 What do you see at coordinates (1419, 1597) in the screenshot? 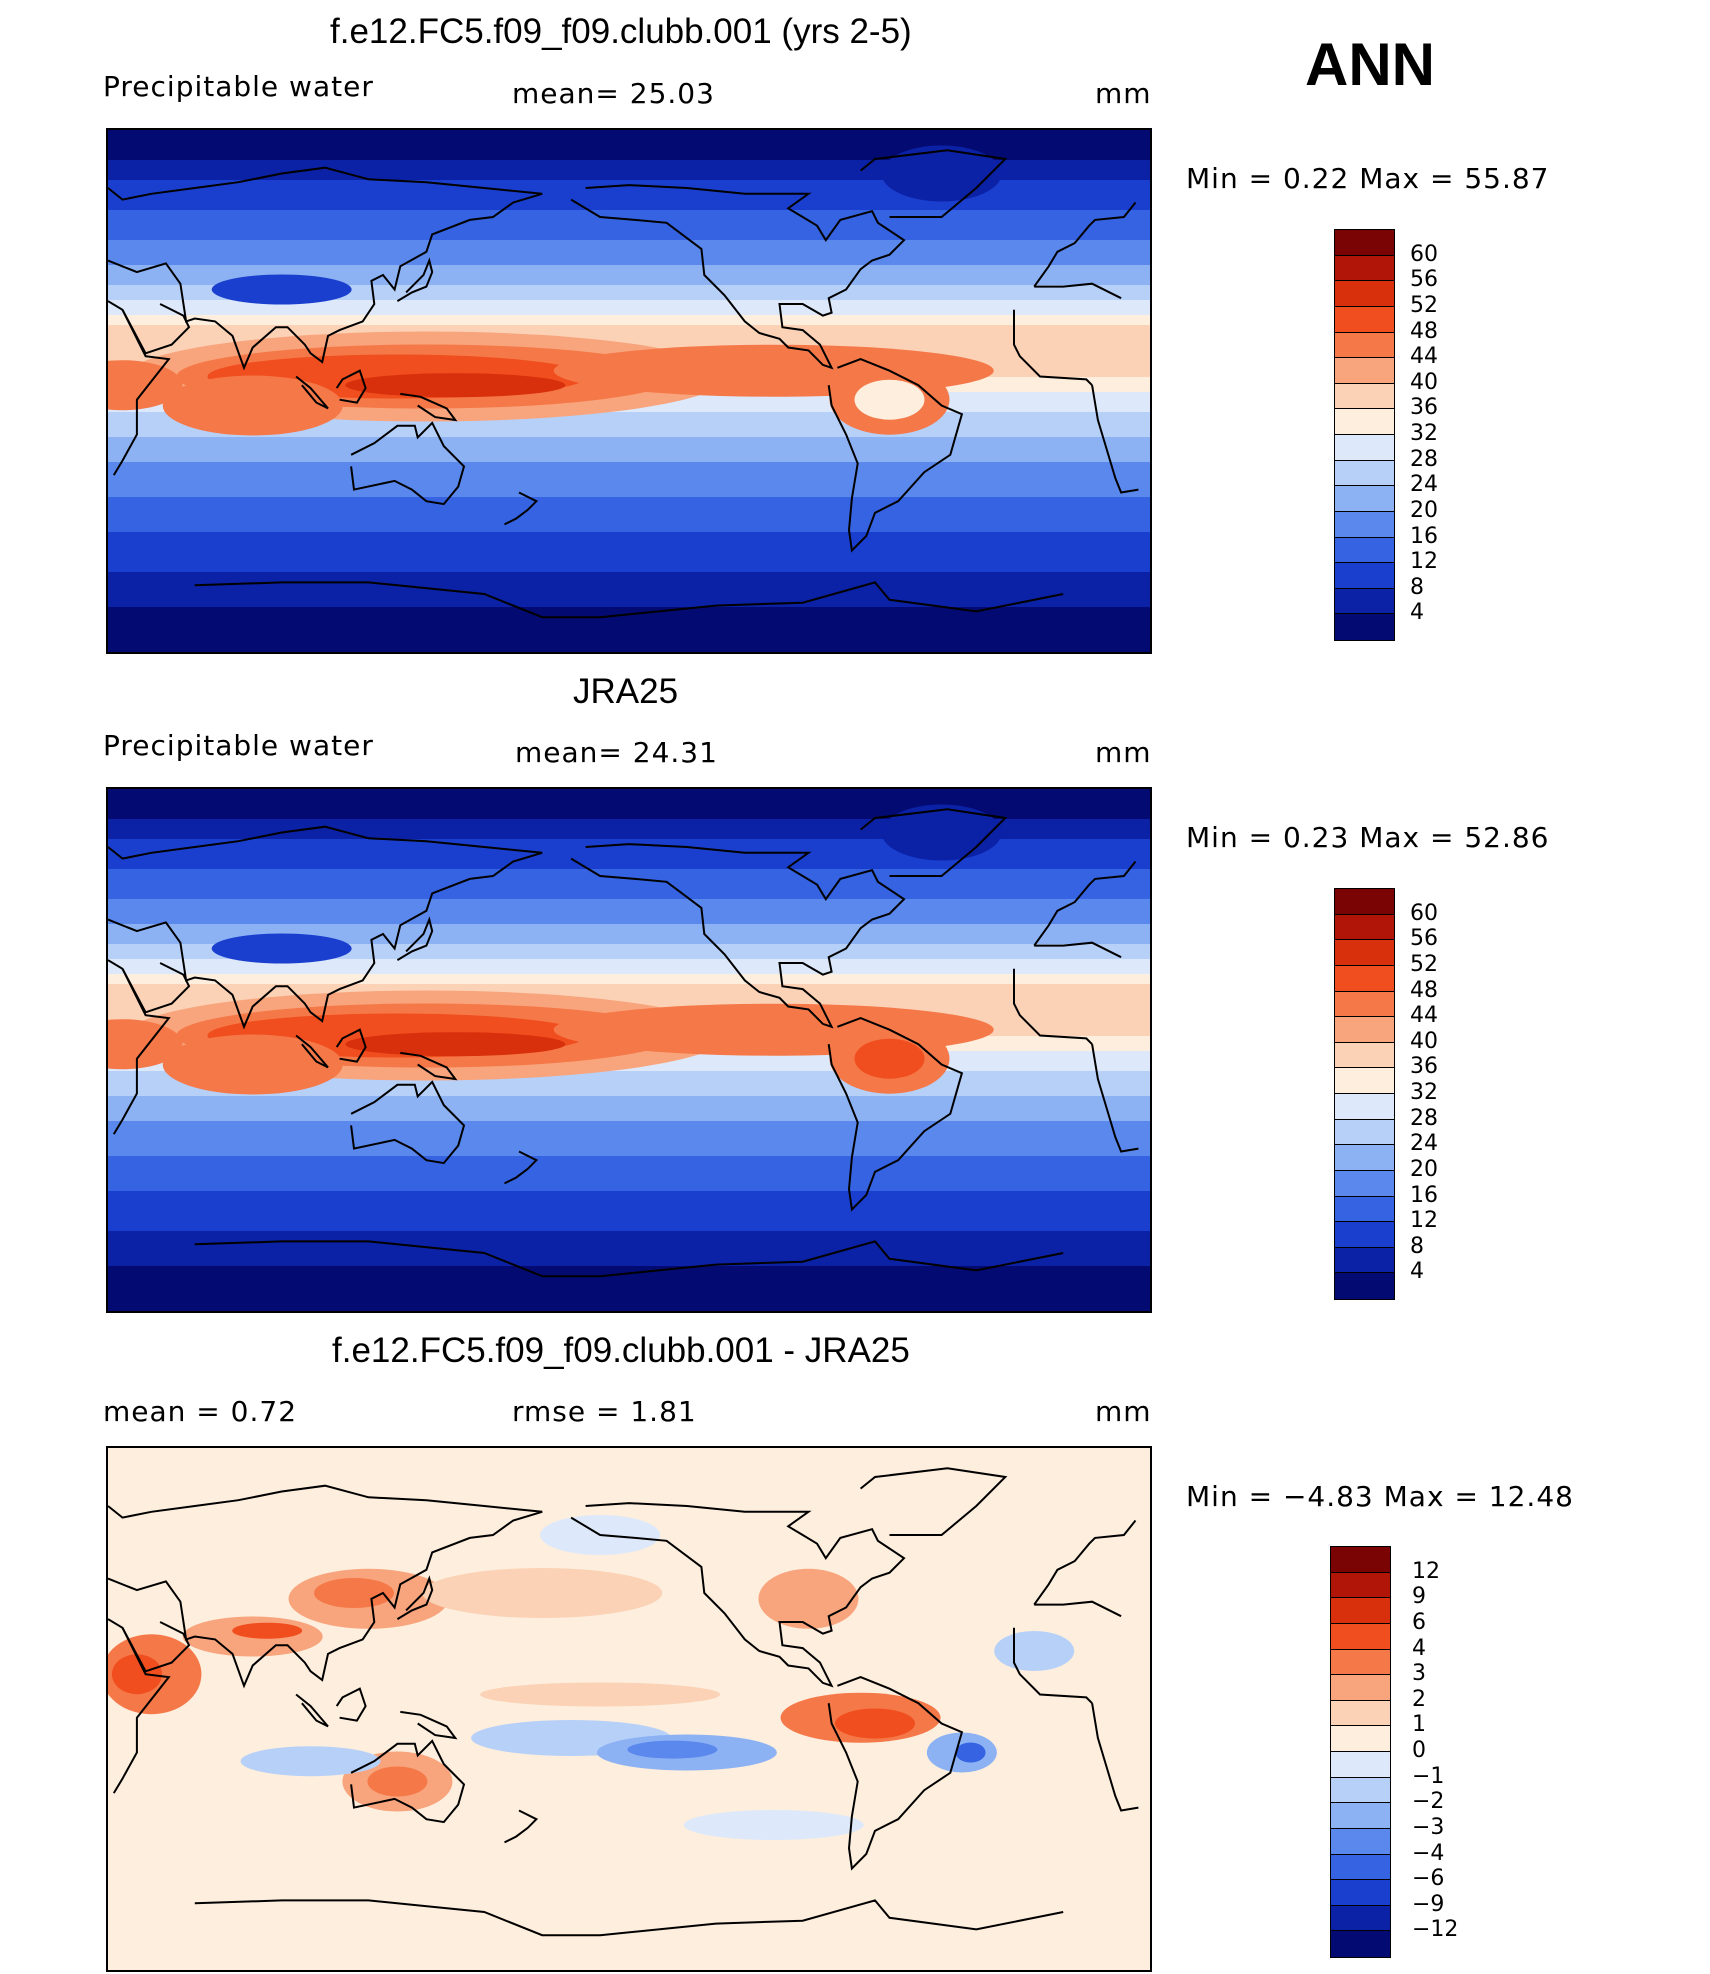
I see `colorbar-tick-label: 9` at bounding box center [1419, 1597].